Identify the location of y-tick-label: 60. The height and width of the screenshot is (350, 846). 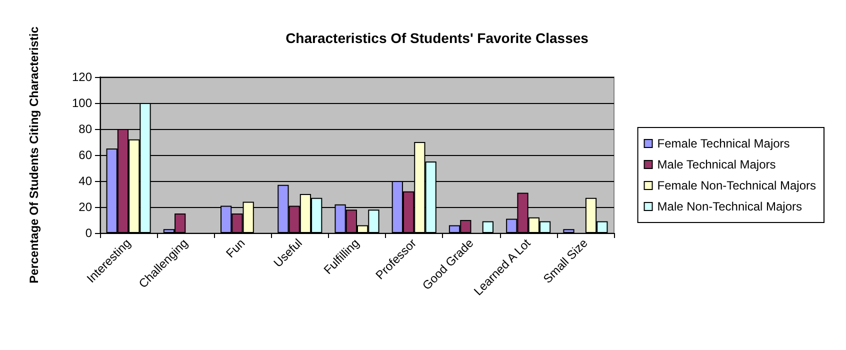
(85, 155).